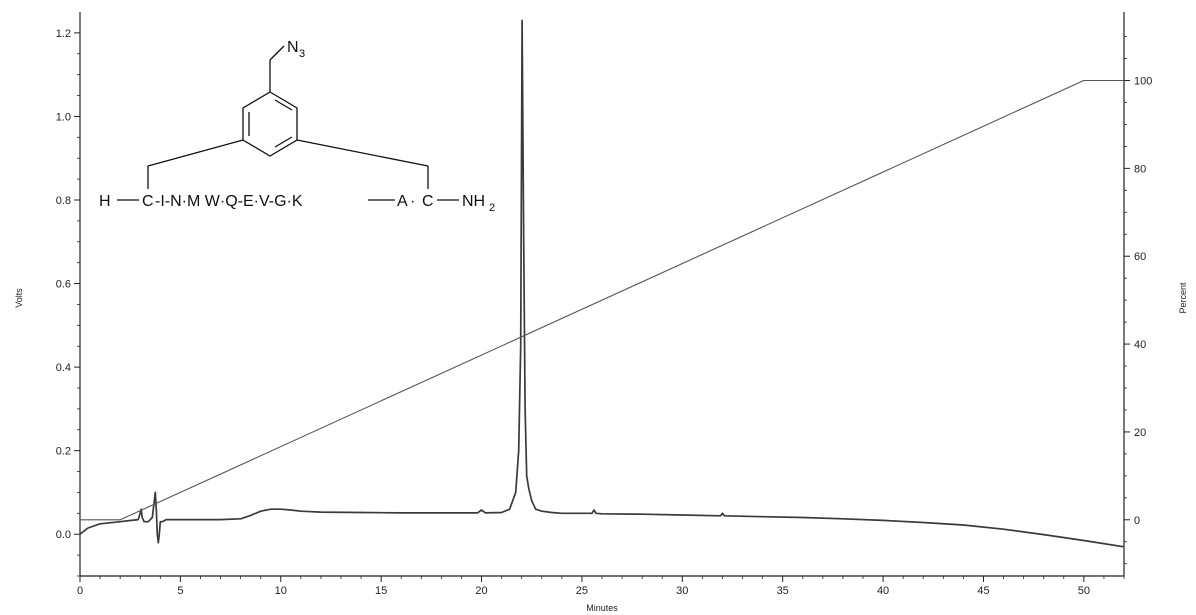 The image size is (1196, 615). Describe the element at coordinates (63, 117) in the screenshot. I see `y-tick-label: 1.0` at that location.